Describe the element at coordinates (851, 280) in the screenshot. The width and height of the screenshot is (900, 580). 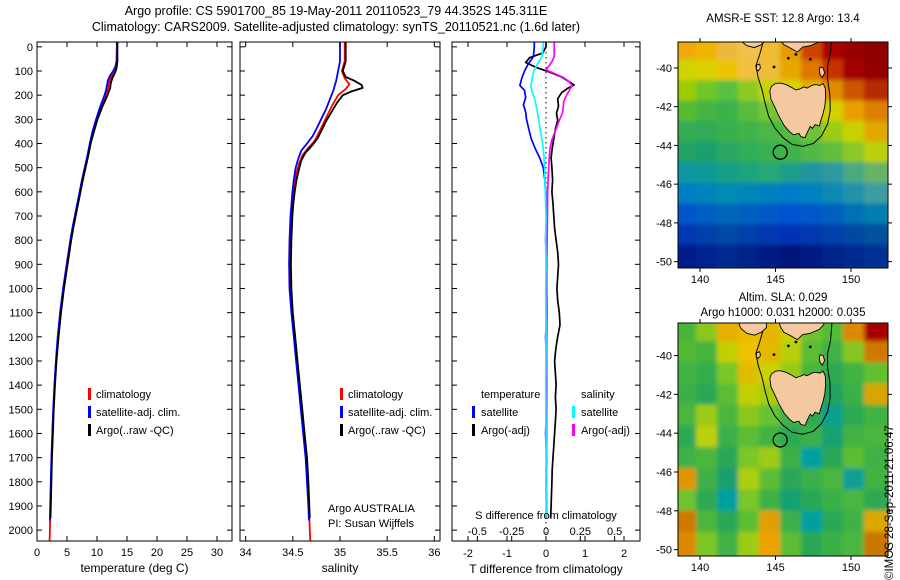
I see `sst-map-x-tick-label: 150` at that location.